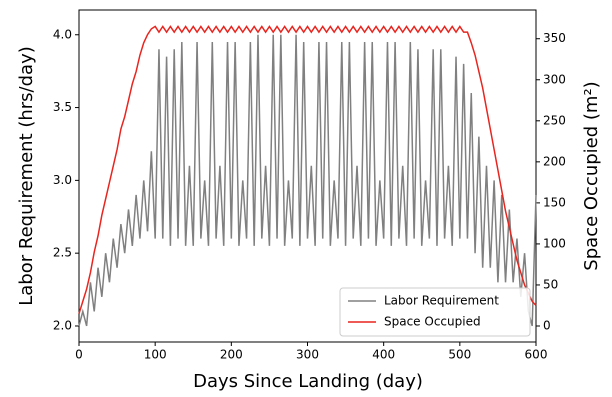 The height and width of the screenshot is (397, 612). What do you see at coordinates (62, 107) in the screenshot?
I see `y-tick-label: 3.5` at bounding box center [62, 107].